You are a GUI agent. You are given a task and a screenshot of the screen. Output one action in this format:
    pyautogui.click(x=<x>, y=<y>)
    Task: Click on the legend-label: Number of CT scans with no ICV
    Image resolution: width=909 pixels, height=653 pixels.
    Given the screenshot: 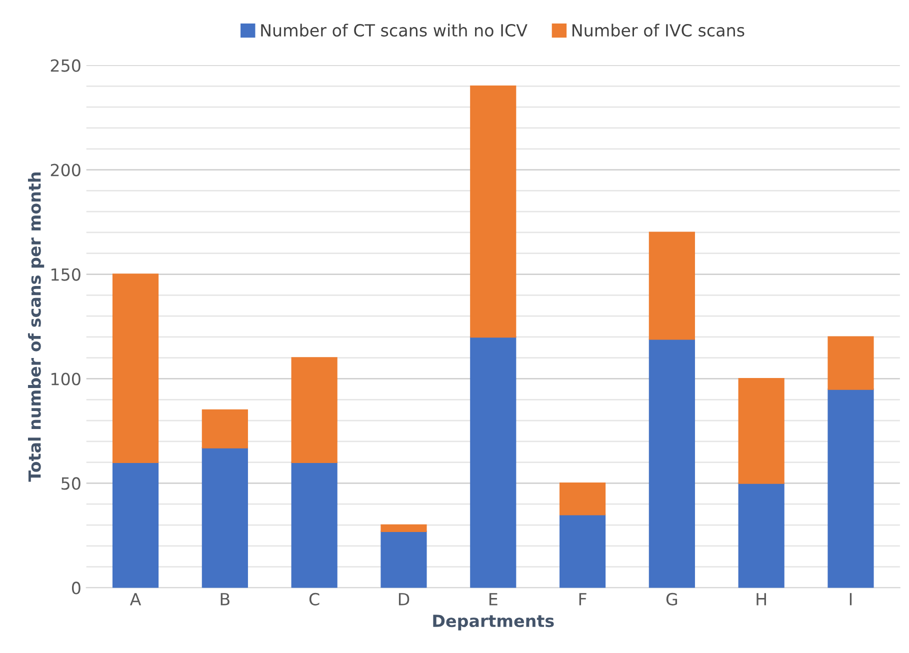 What is the action you would take?
    pyautogui.click(x=394, y=30)
    